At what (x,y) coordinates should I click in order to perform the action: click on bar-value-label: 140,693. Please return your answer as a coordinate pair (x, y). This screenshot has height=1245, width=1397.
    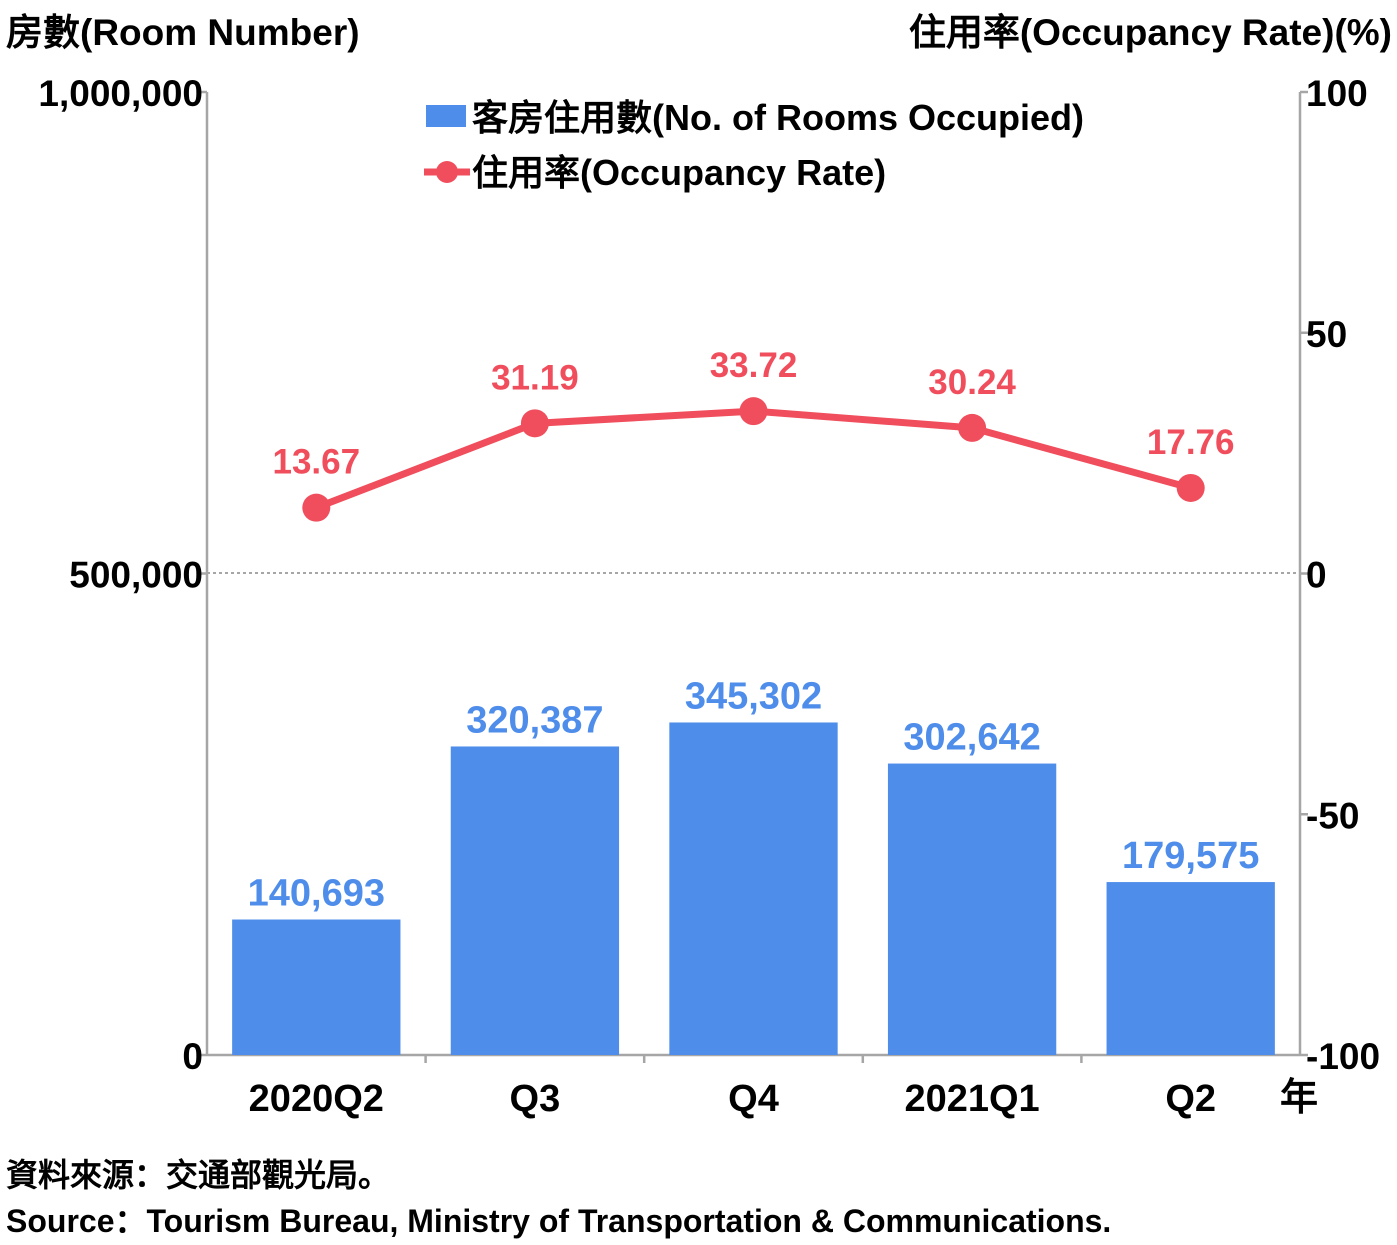
    Looking at the image, I should click on (316, 894).